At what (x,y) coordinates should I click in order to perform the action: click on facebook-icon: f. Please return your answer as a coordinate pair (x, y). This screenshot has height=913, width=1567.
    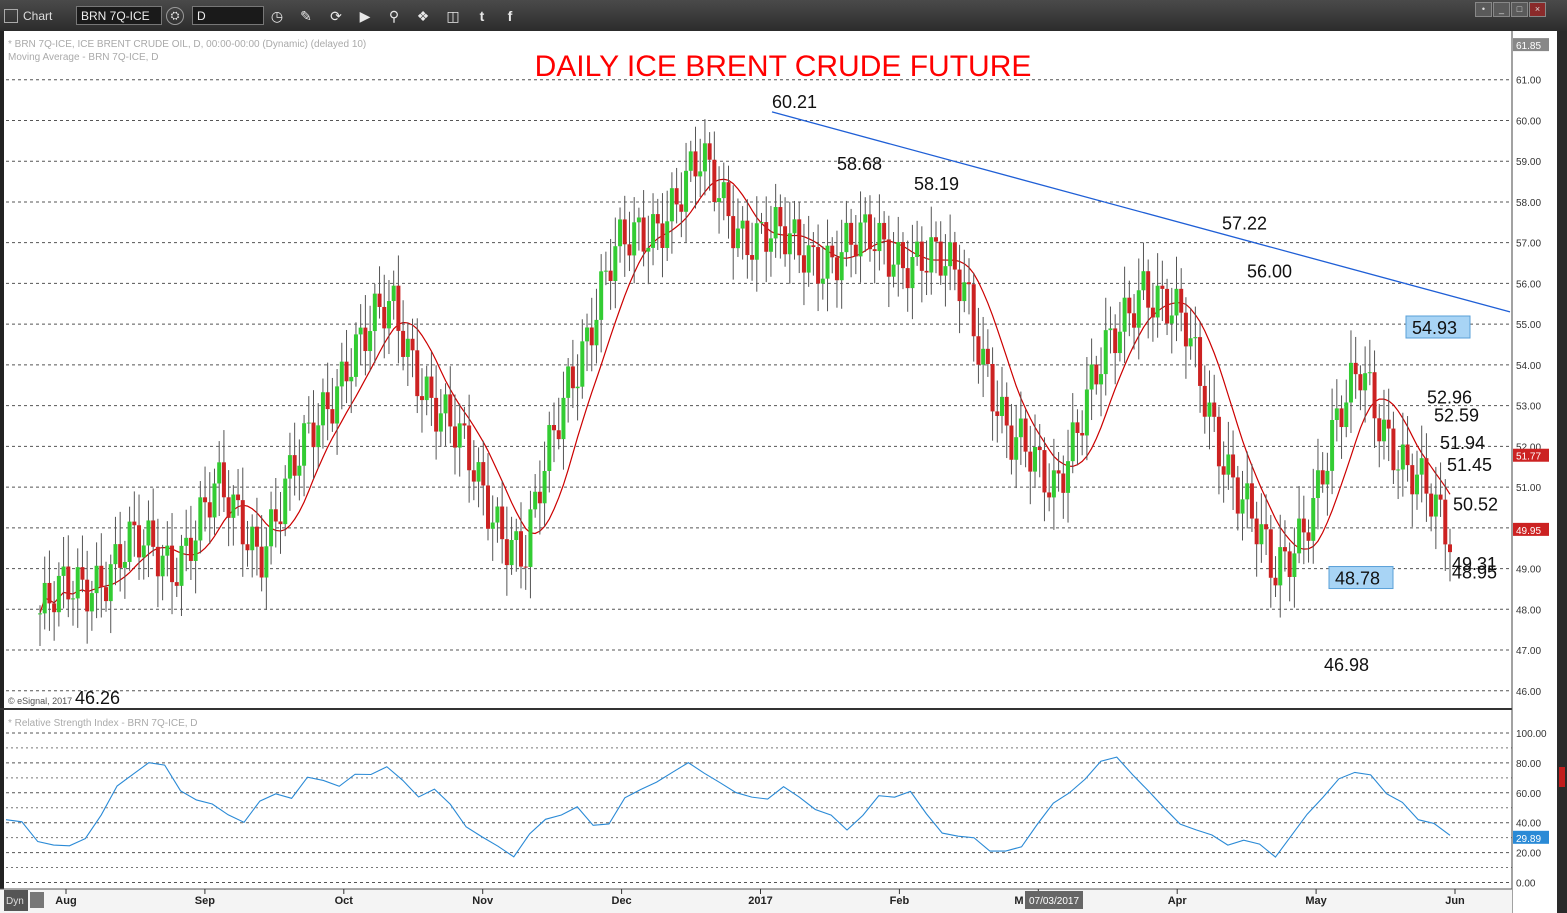
    Looking at the image, I should click on (510, 16).